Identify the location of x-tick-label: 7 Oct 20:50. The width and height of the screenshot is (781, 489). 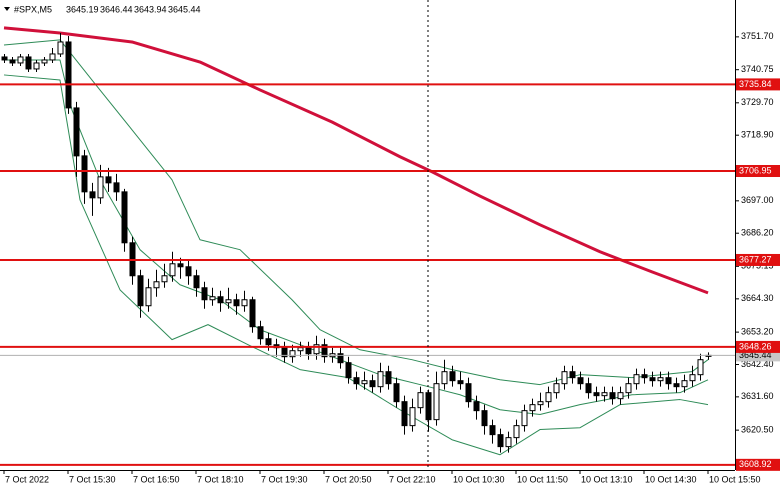
(348, 479).